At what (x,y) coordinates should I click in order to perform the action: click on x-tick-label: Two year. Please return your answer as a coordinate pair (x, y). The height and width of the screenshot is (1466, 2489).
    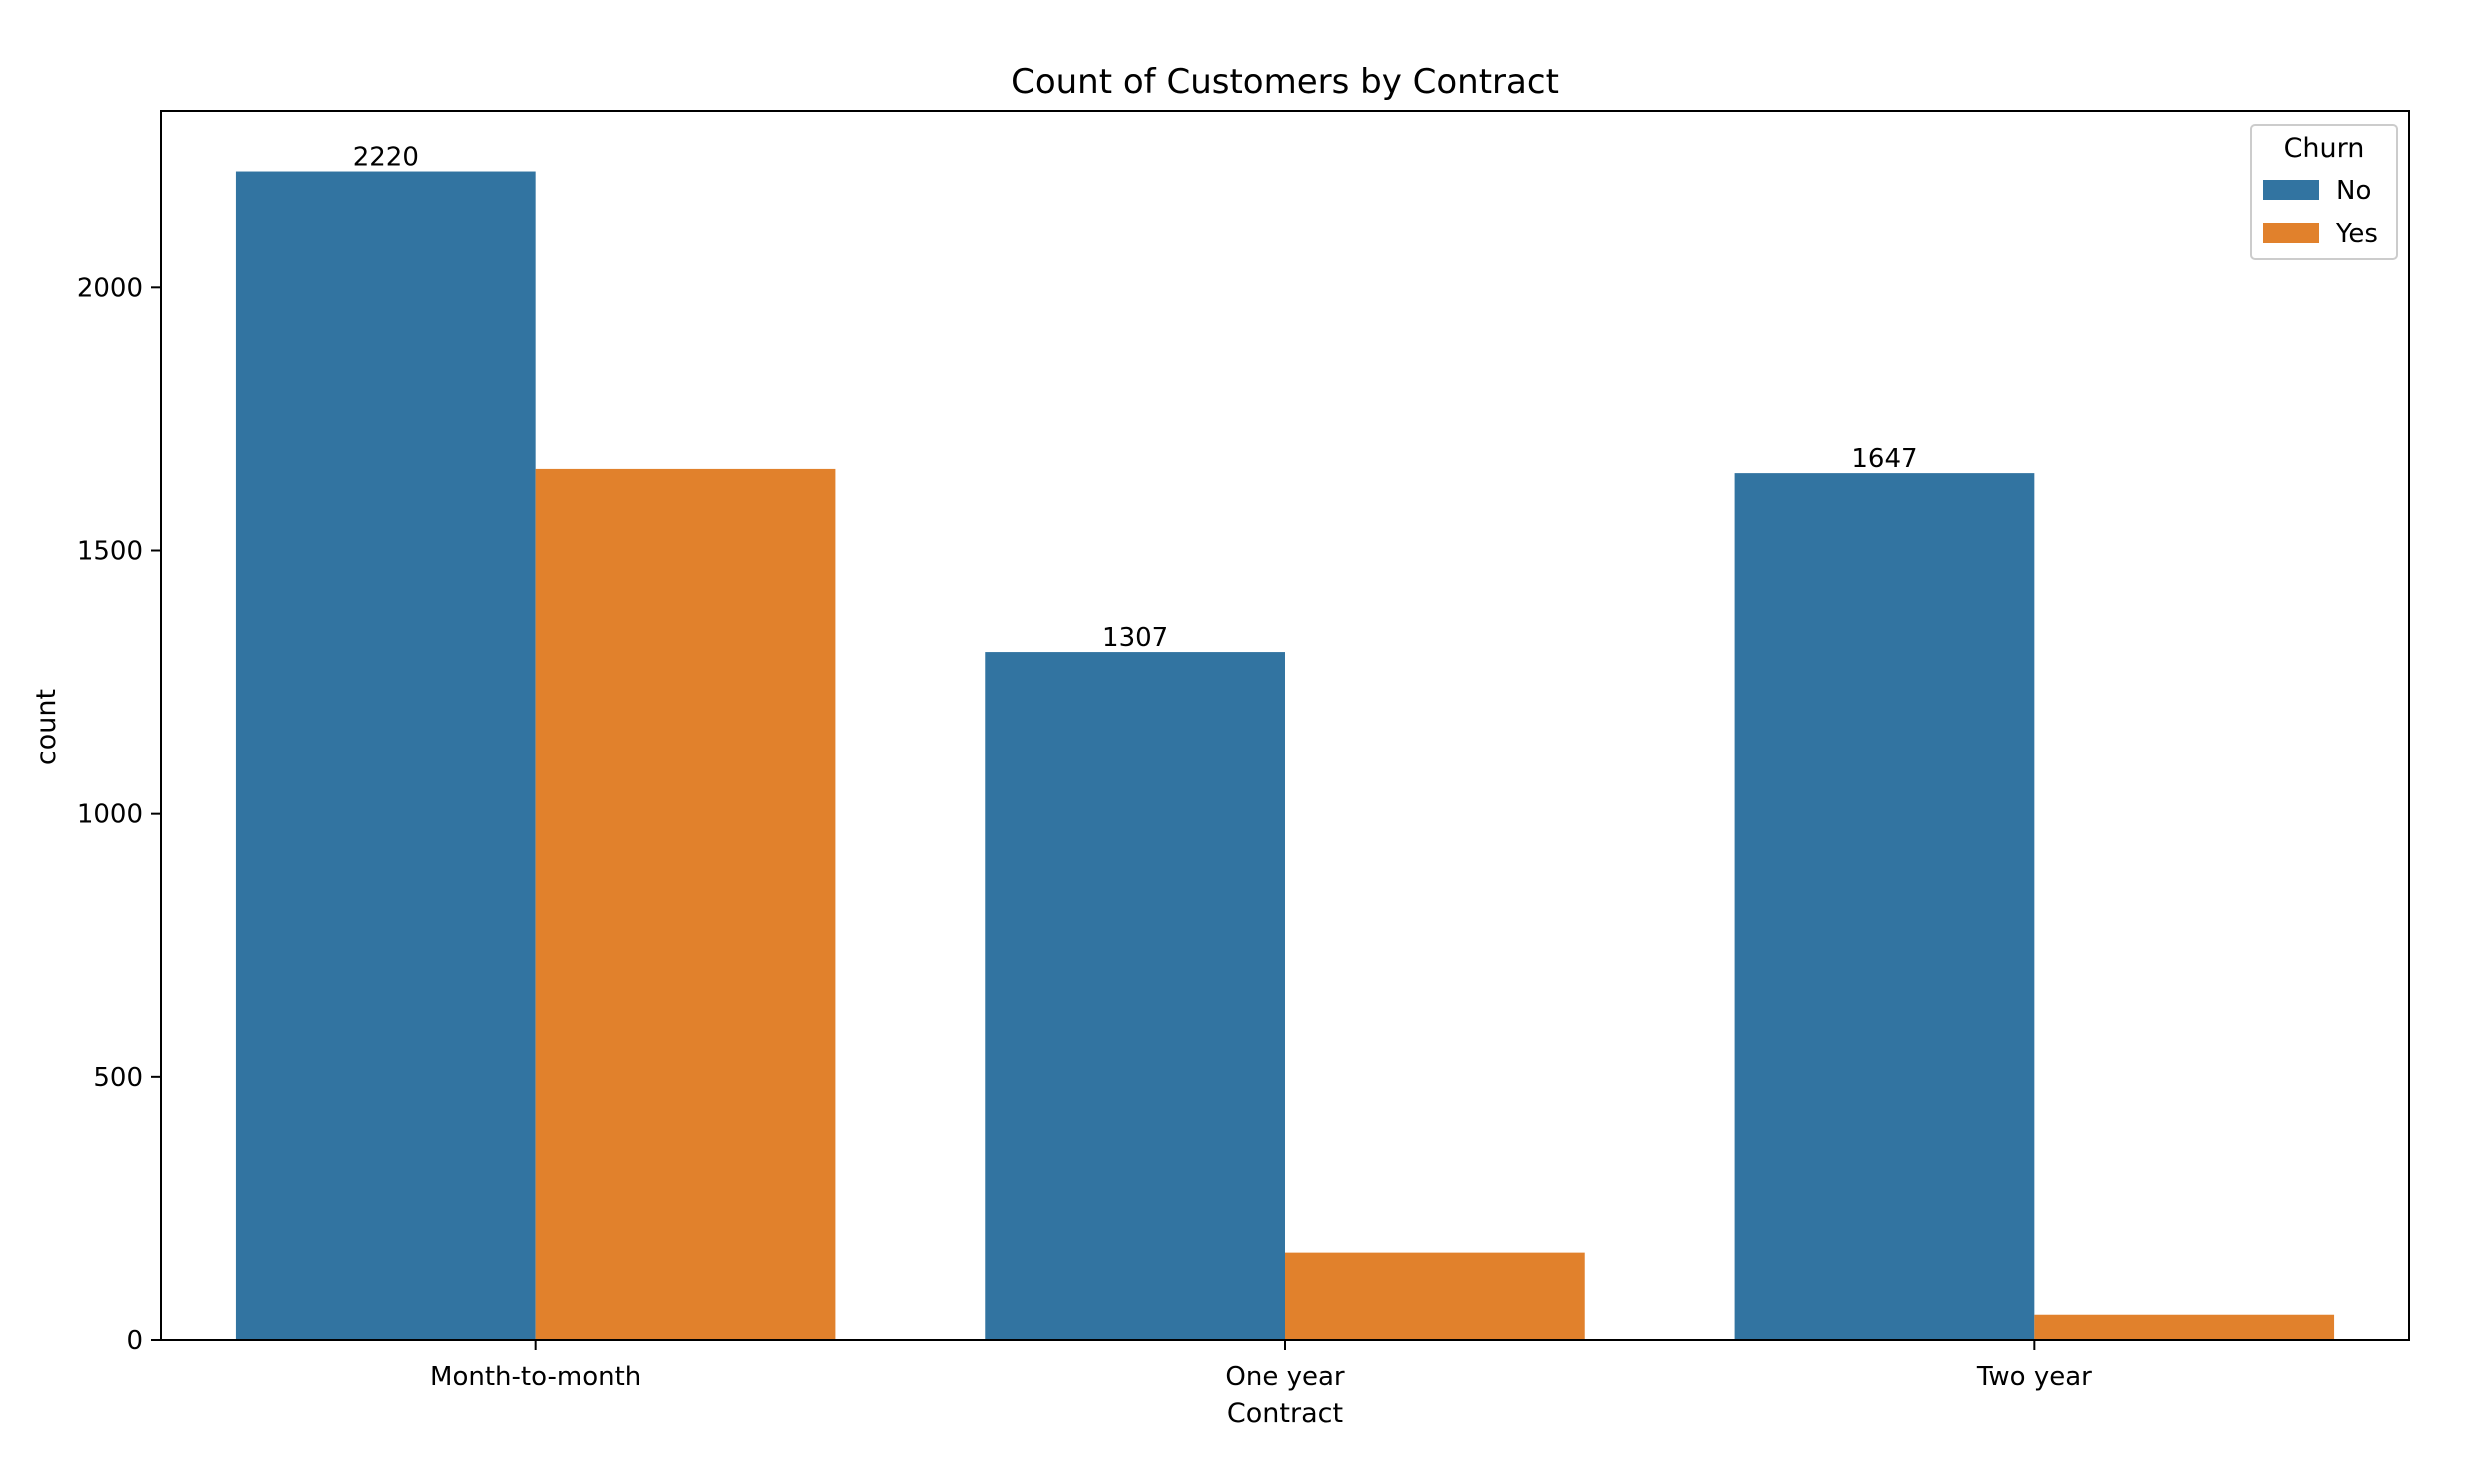
    Looking at the image, I should click on (2034, 1377).